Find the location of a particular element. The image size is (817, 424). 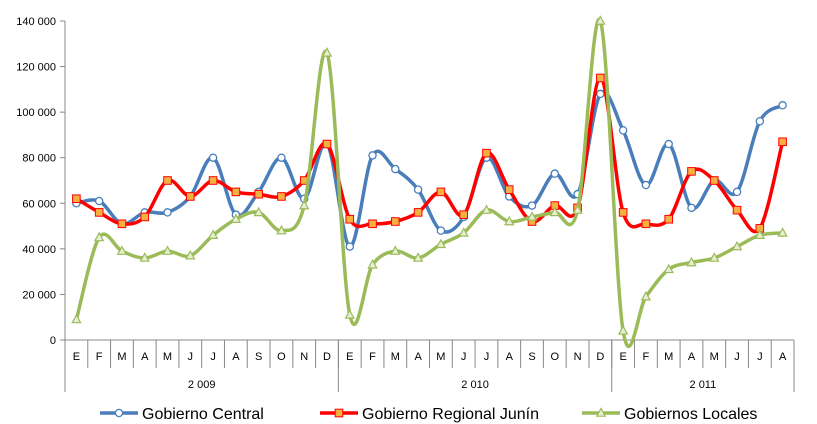

y-tick-label: 40 000 is located at coordinates (39, 250).